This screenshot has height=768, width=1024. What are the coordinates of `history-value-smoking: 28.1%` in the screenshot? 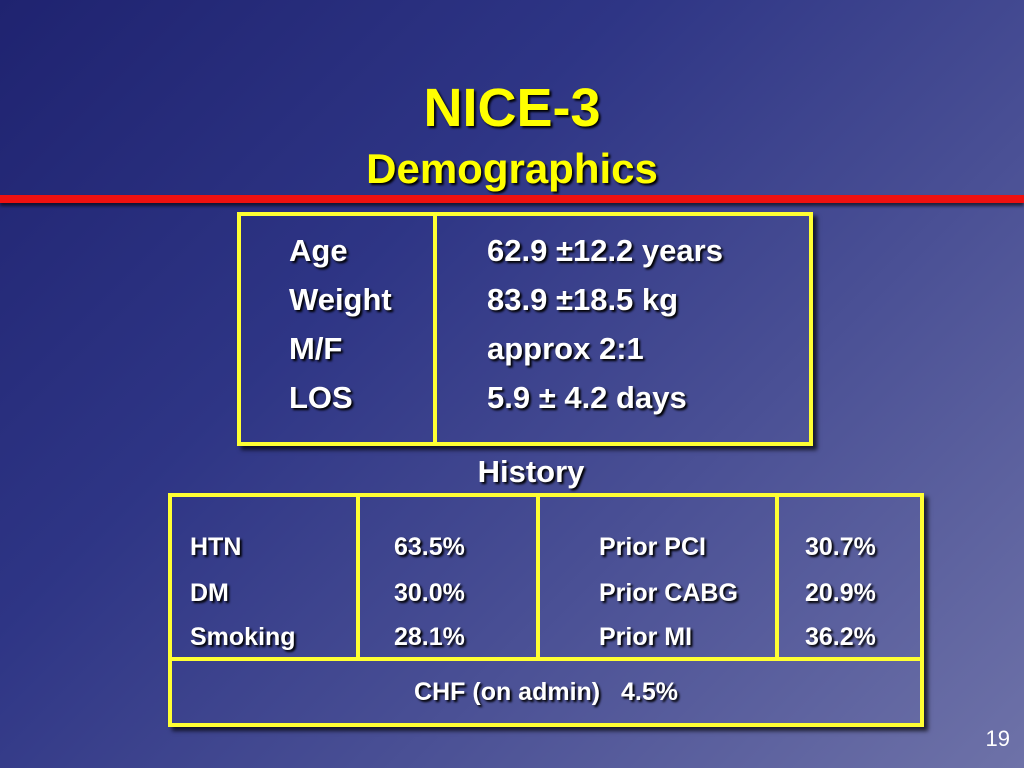 It's located at (429, 637).